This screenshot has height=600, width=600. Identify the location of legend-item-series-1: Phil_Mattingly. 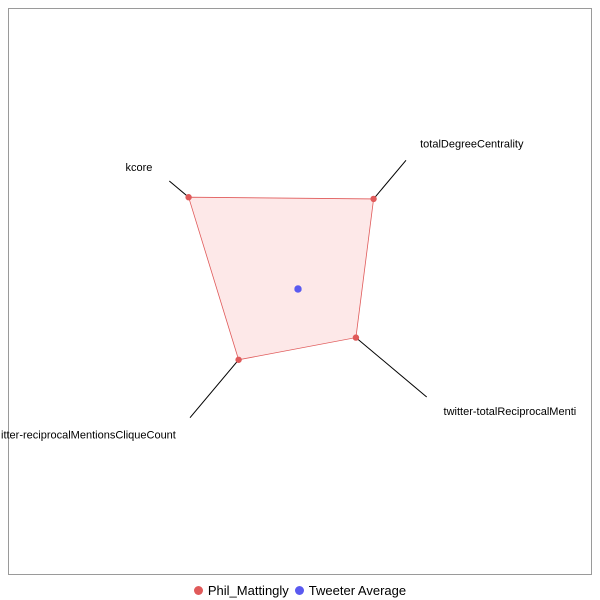
(241, 590).